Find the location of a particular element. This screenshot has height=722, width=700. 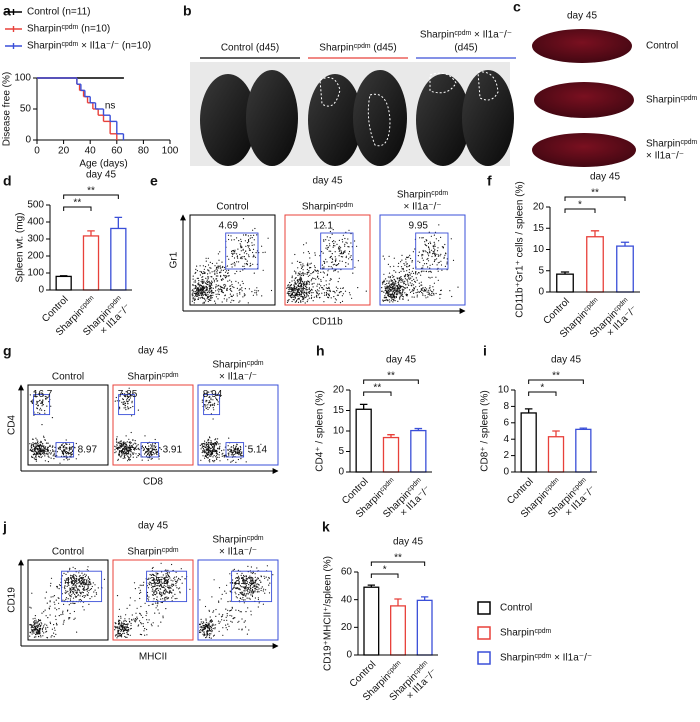

y-tick-label: 4 is located at coordinates (506, 439).